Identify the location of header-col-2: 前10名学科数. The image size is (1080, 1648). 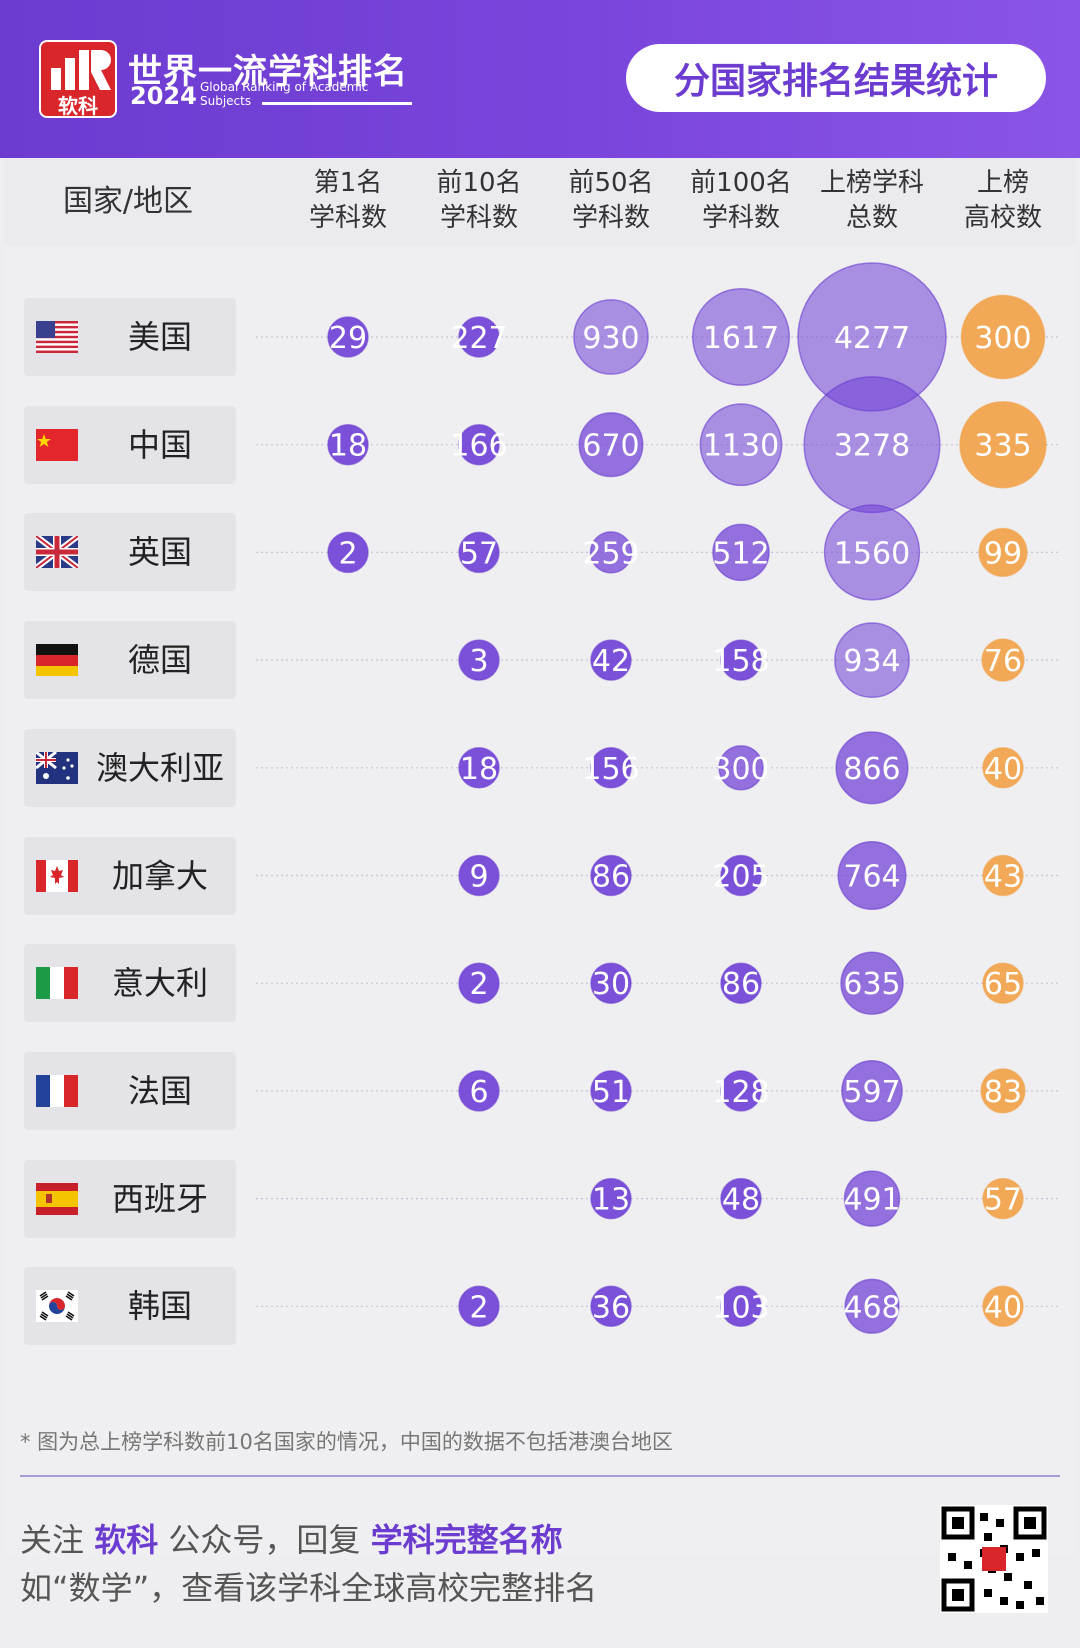
(479, 201).